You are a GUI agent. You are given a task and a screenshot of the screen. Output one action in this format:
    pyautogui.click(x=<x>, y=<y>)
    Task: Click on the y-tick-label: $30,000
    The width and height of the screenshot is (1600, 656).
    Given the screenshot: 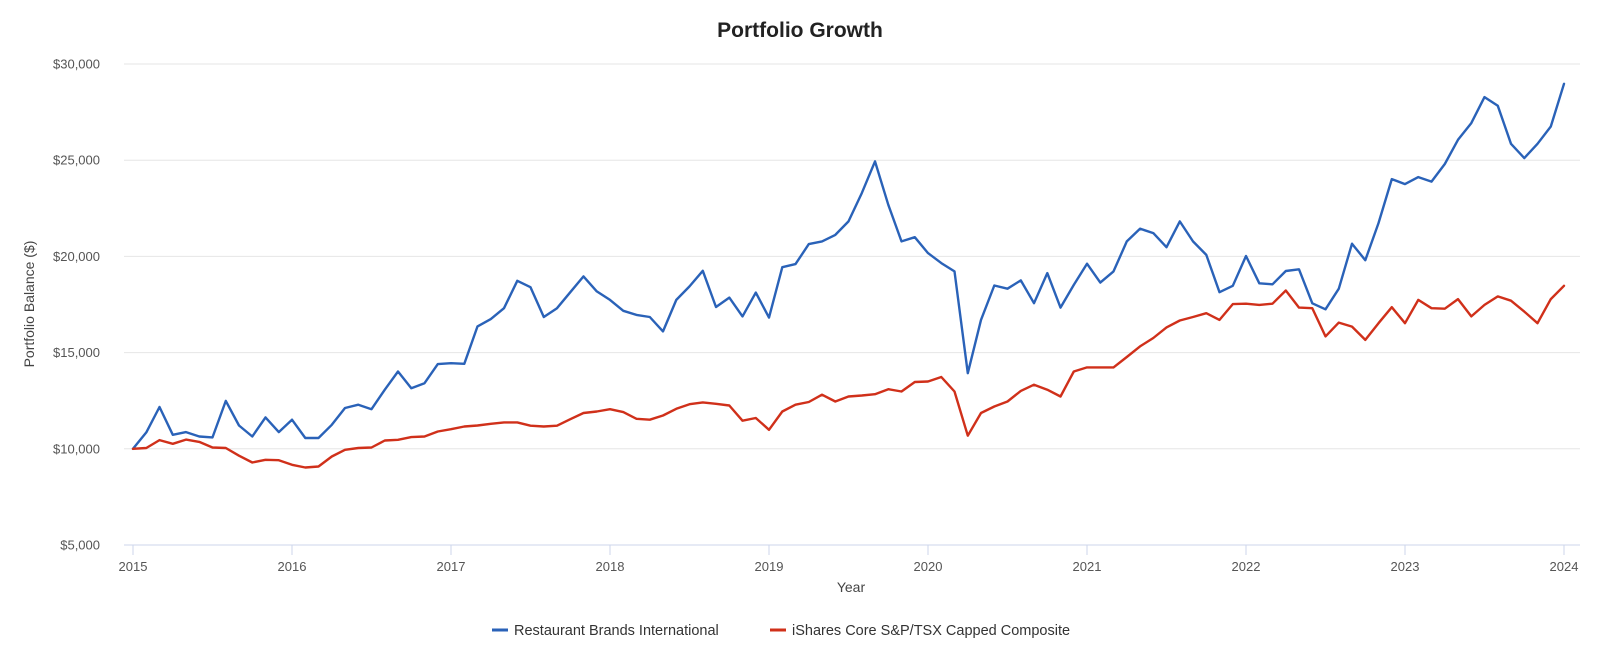 What is the action you would take?
    pyautogui.click(x=76, y=64)
    